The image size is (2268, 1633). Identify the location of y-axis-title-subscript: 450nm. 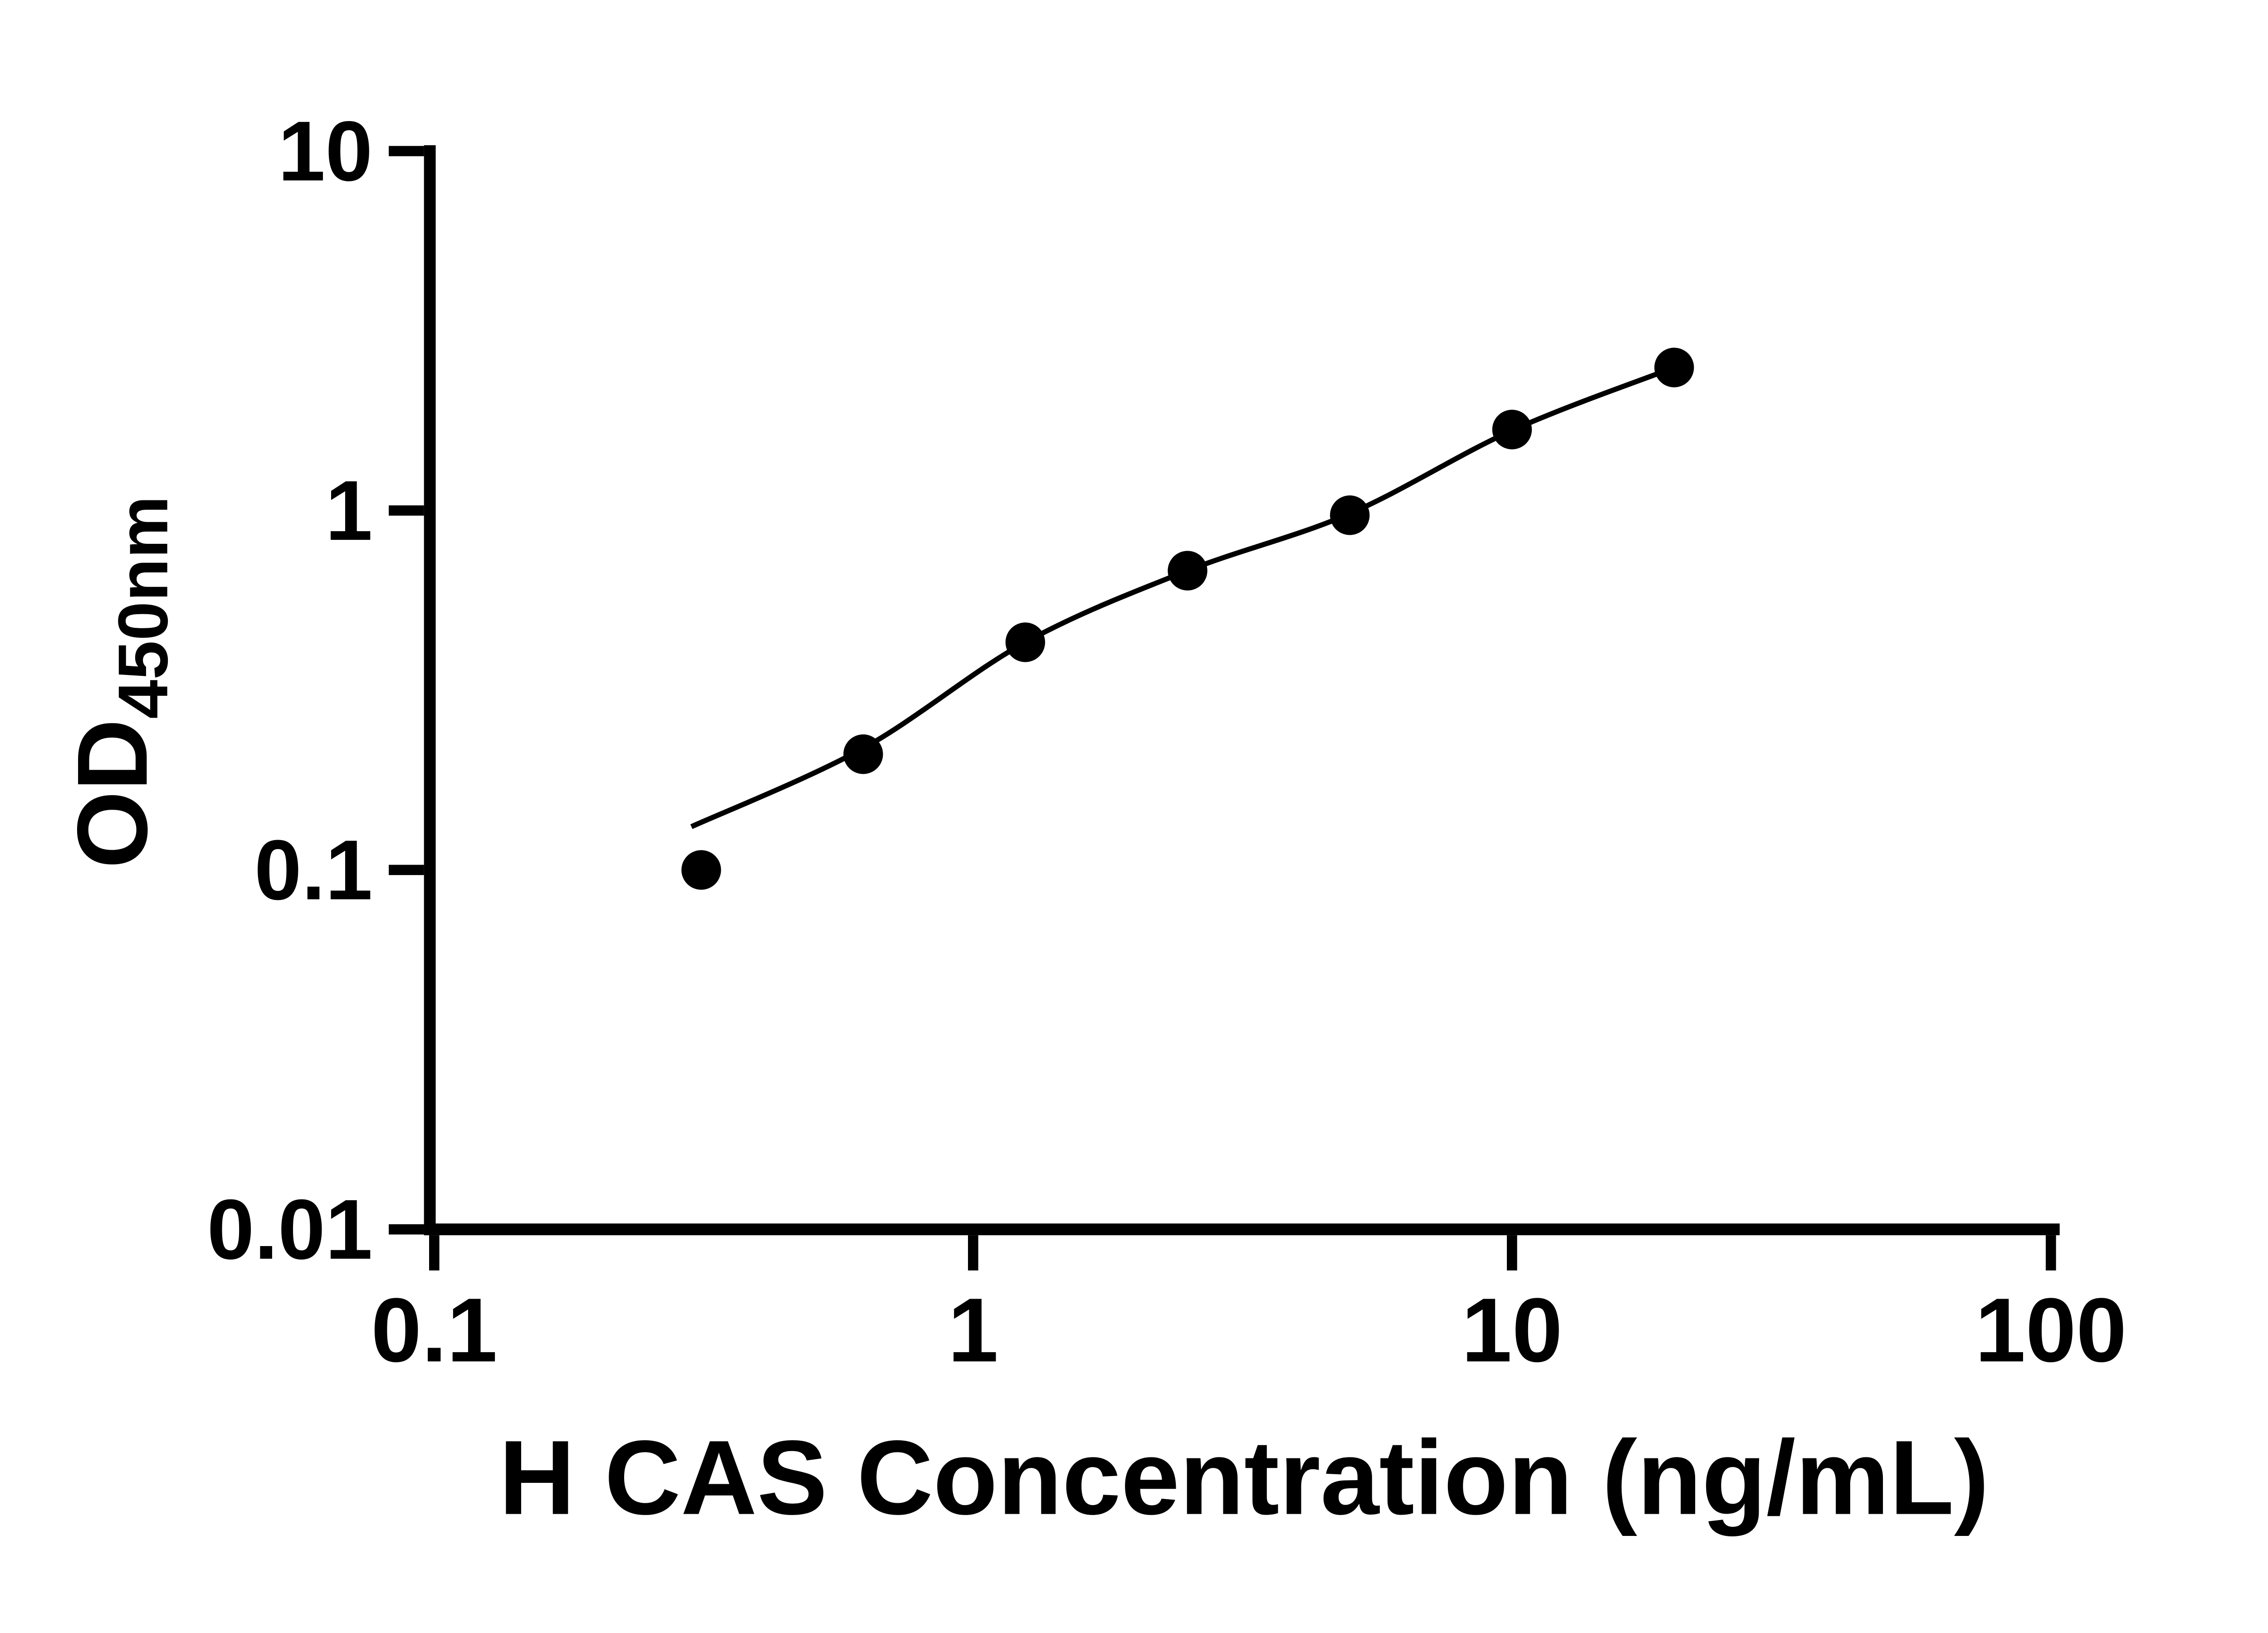
(143, 607).